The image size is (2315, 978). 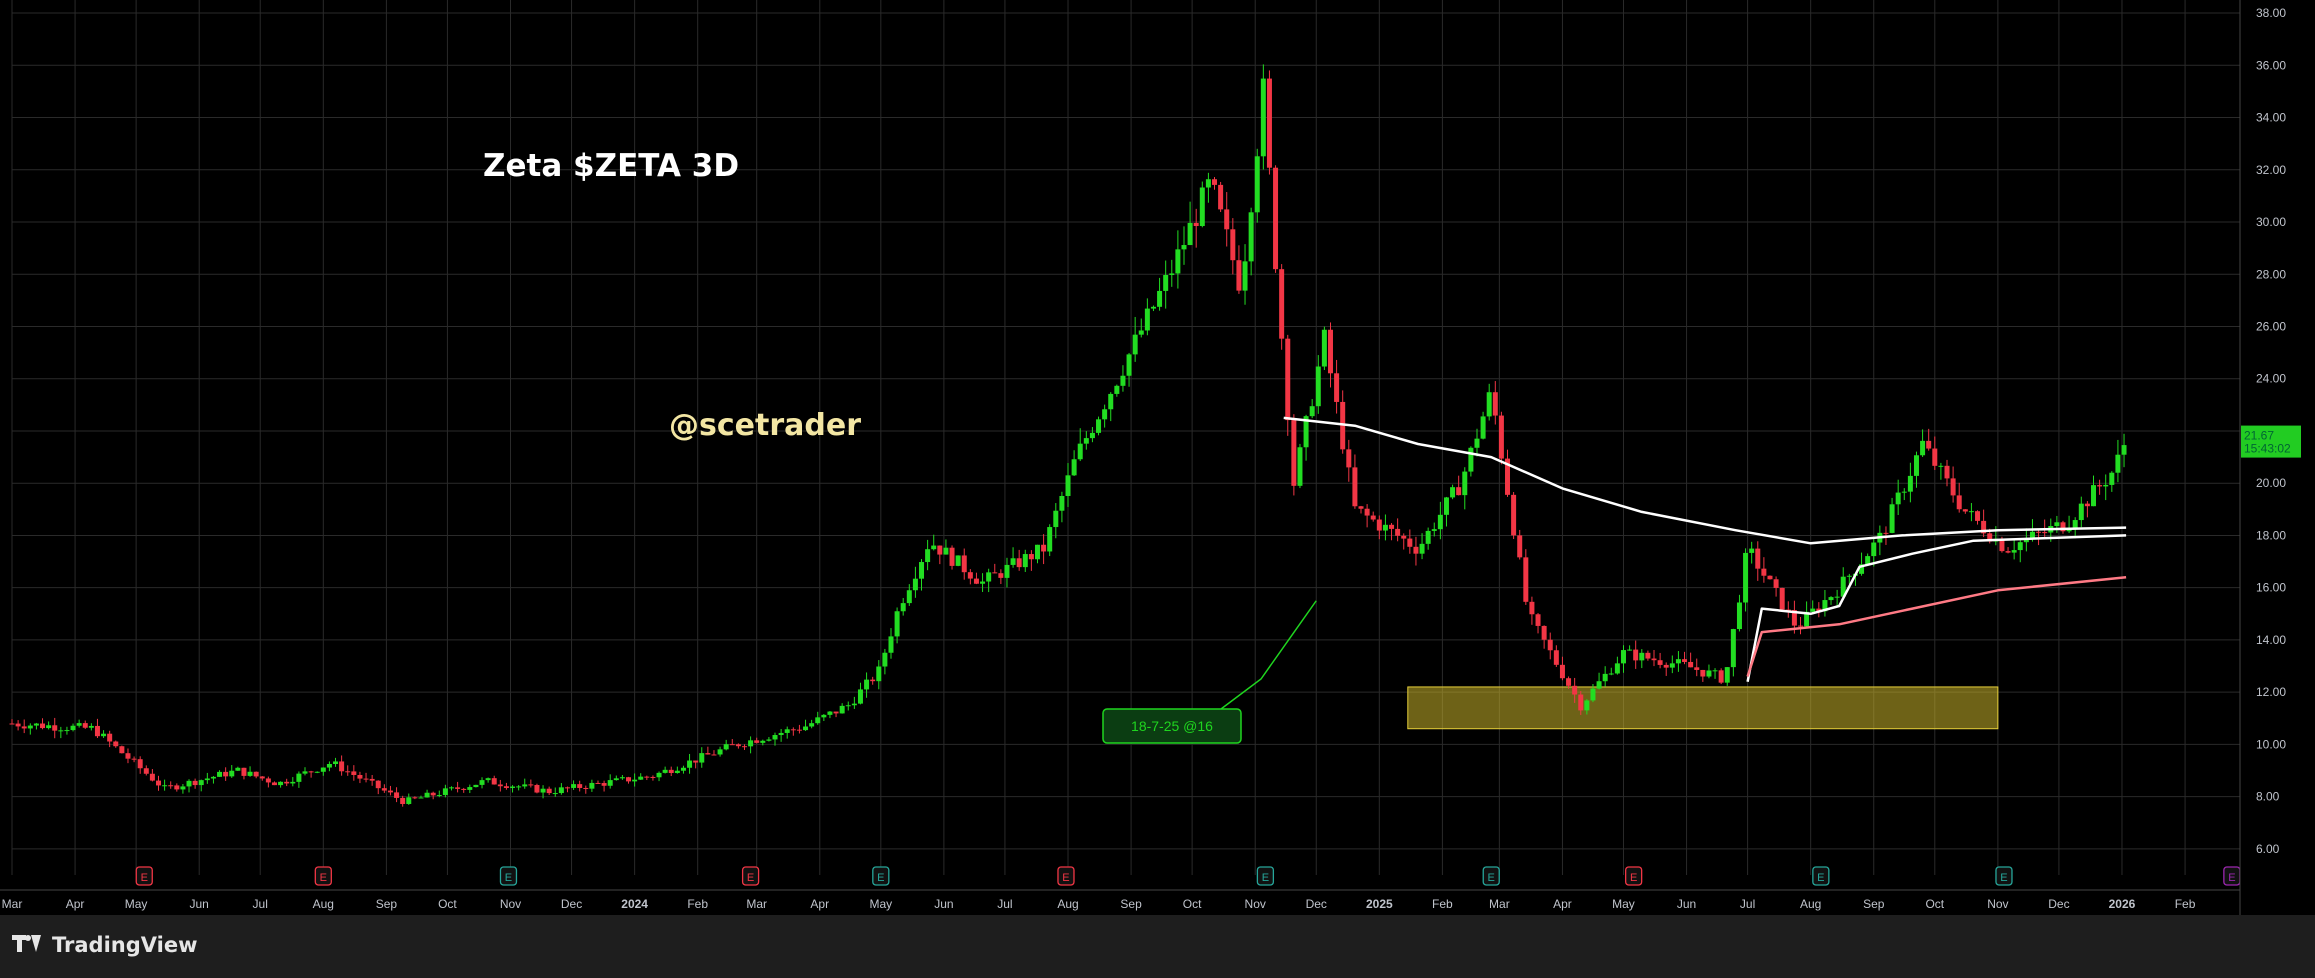 What do you see at coordinates (2271, 65) in the screenshot?
I see `y-tick-label: 36.00` at bounding box center [2271, 65].